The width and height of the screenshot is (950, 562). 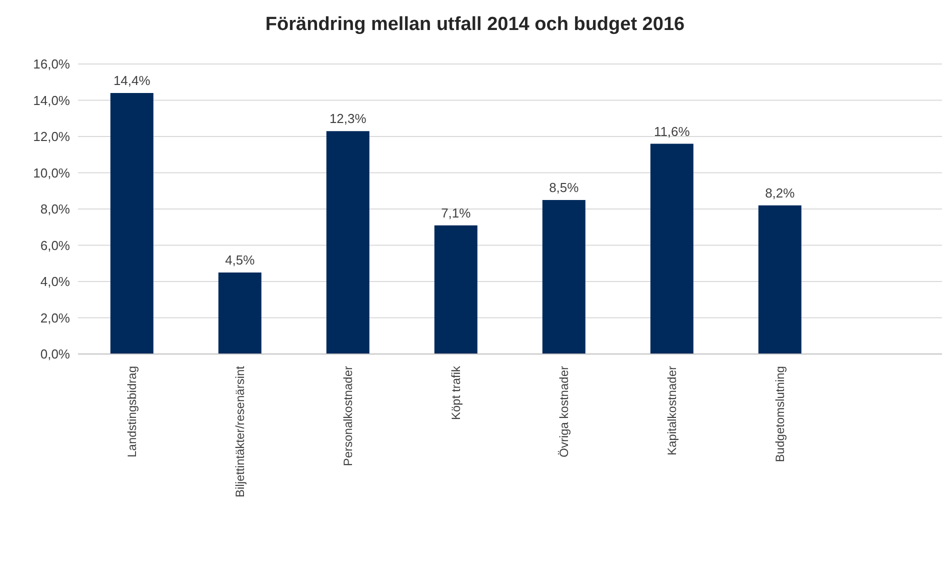 What do you see at coordinates (51, 136) in the screenshot?
I see `y-tick-label: 12,0%` at bounding box center [51, 136].